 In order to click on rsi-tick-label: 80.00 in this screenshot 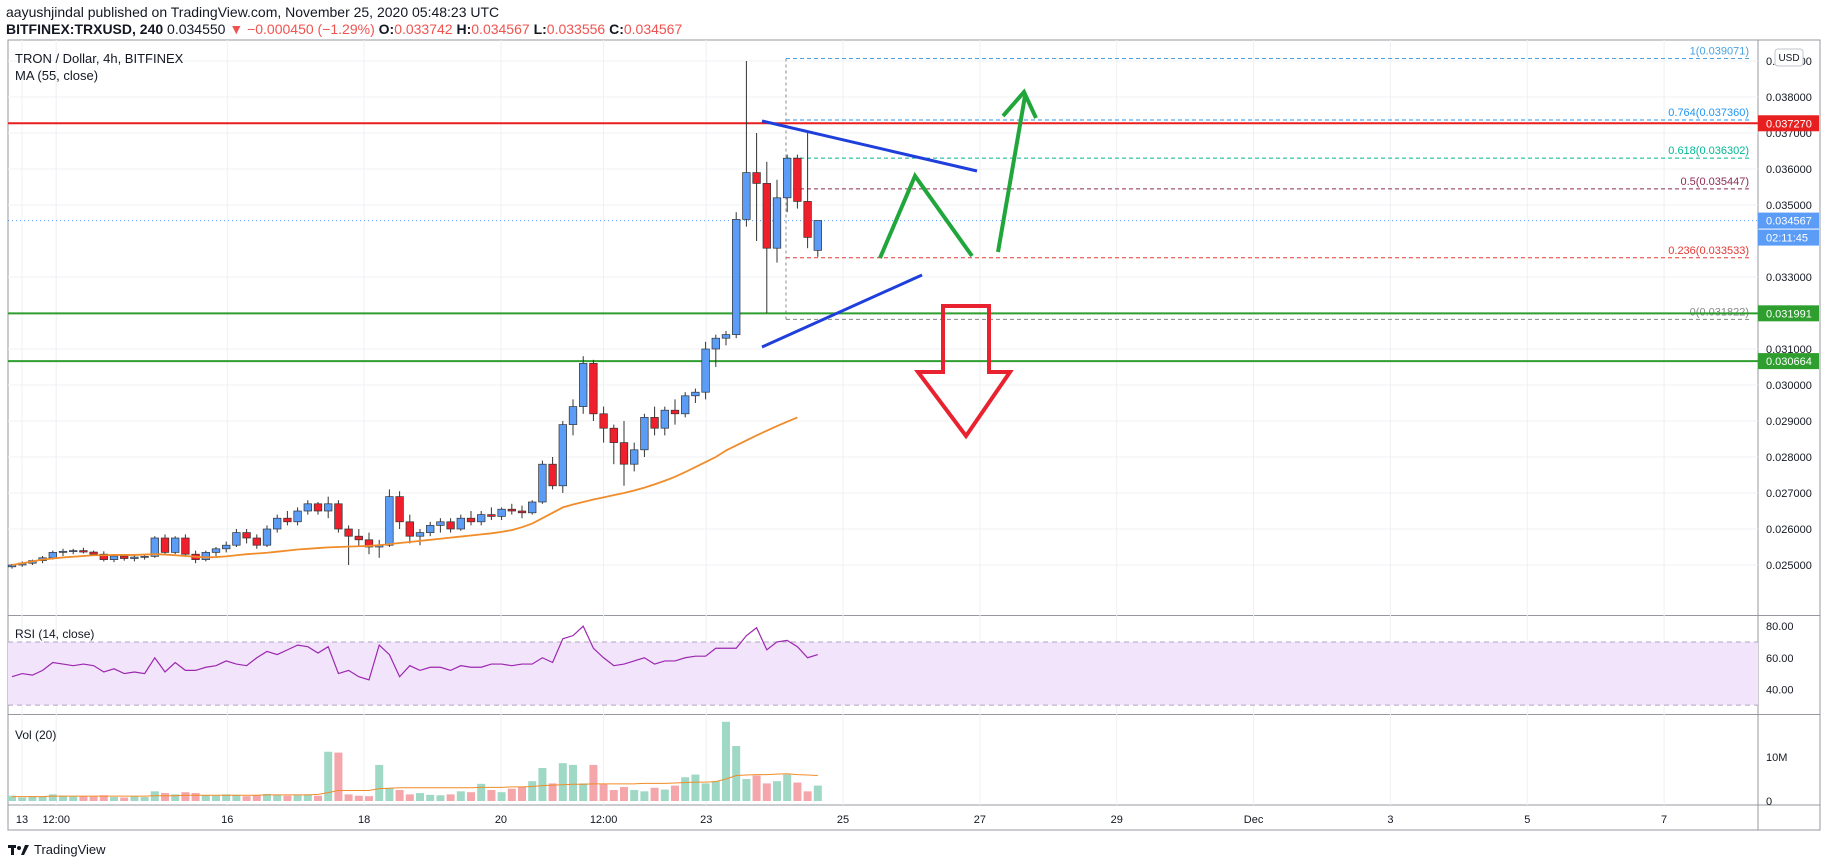, I will do `click(1780, 627)`.